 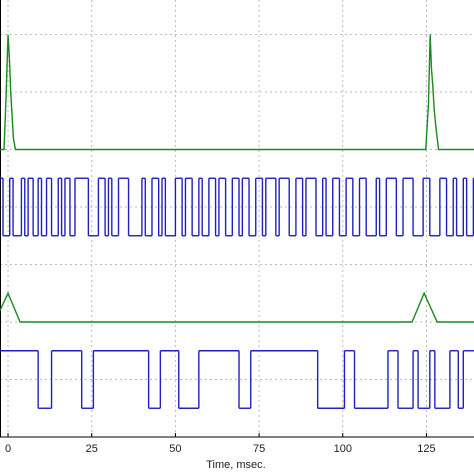 What do you see at coordinates (92, 449) in the screenshot?
I see `x-tick-label: 25` at bounding box center [92, 449].